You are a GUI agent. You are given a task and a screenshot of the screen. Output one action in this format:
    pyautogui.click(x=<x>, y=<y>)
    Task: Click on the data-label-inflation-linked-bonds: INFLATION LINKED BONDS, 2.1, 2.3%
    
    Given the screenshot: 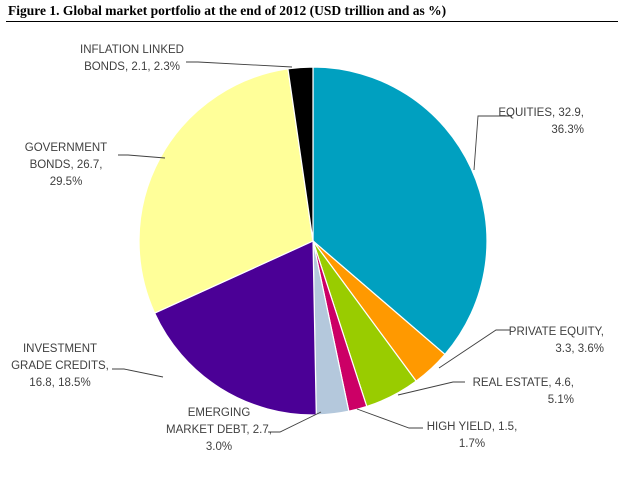 What is the action you would take?
    pyautogui.click(x=132, y=58)
    